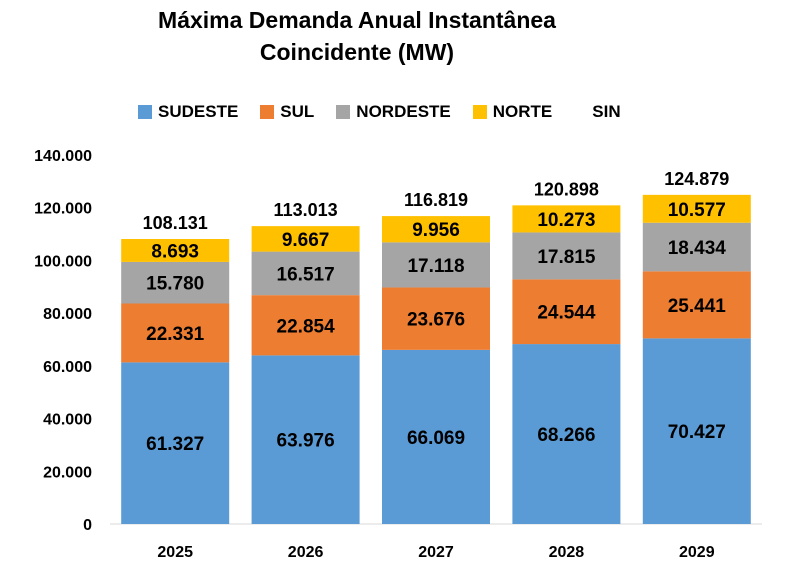 The width and height of the screenshot is (794, 572). What do you see at coordinates (63, 261) in the screenshot?
I see `y-tick-label: 100.000` at bounding box center [63, 261].